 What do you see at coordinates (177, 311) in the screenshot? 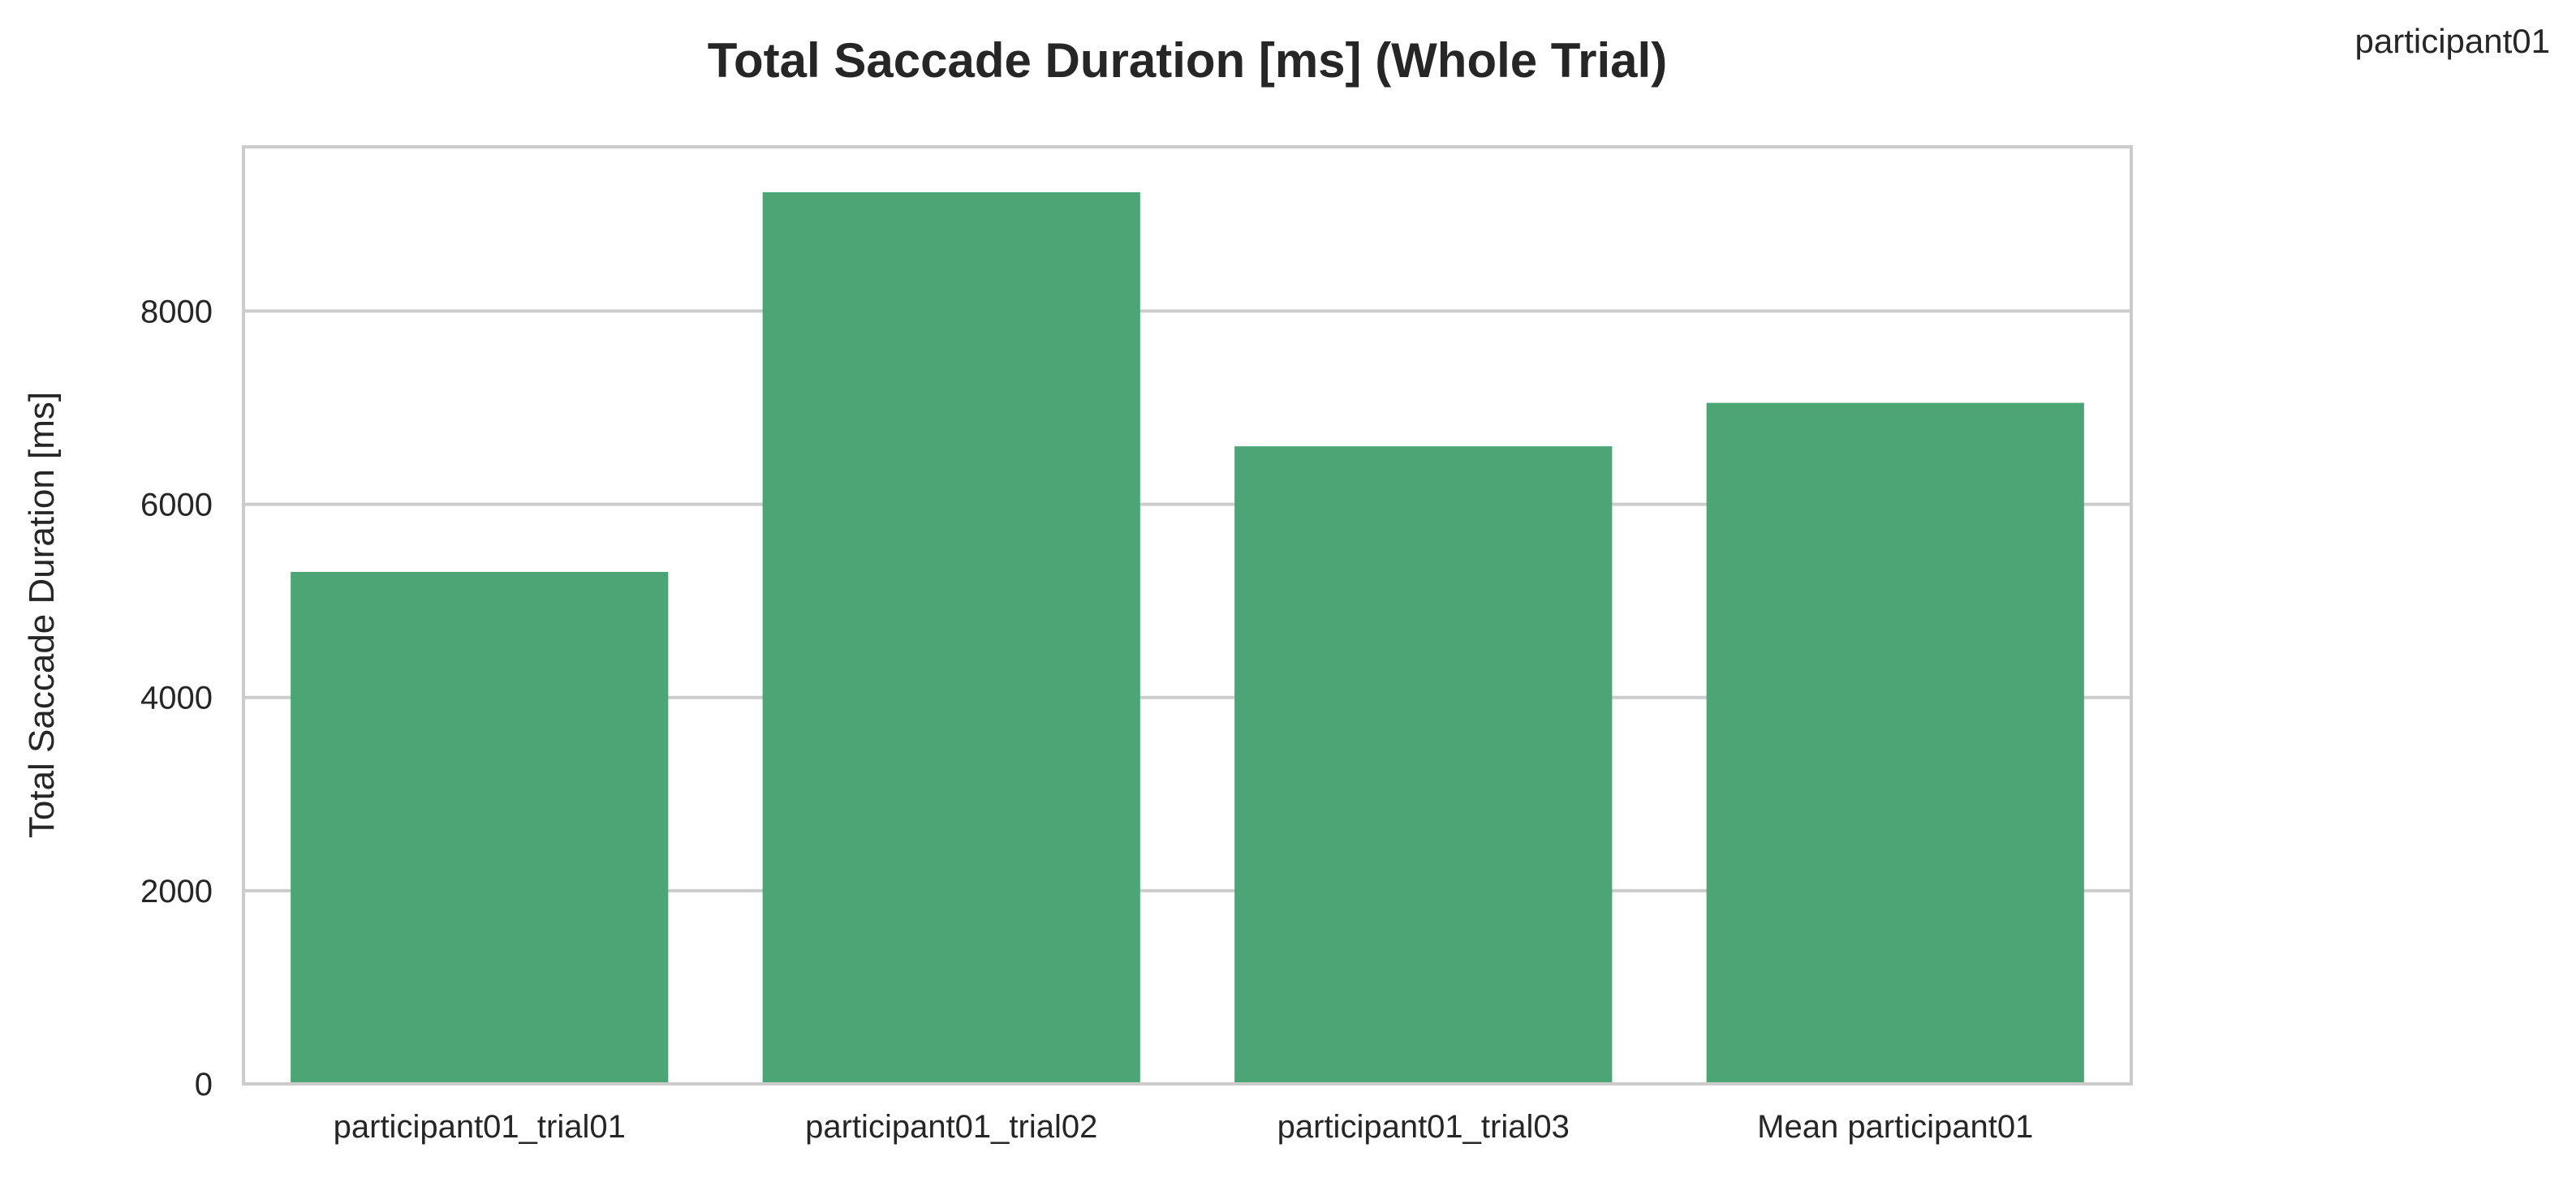
I see `y-tick-label: 8000` at bounding box center [177, 311].